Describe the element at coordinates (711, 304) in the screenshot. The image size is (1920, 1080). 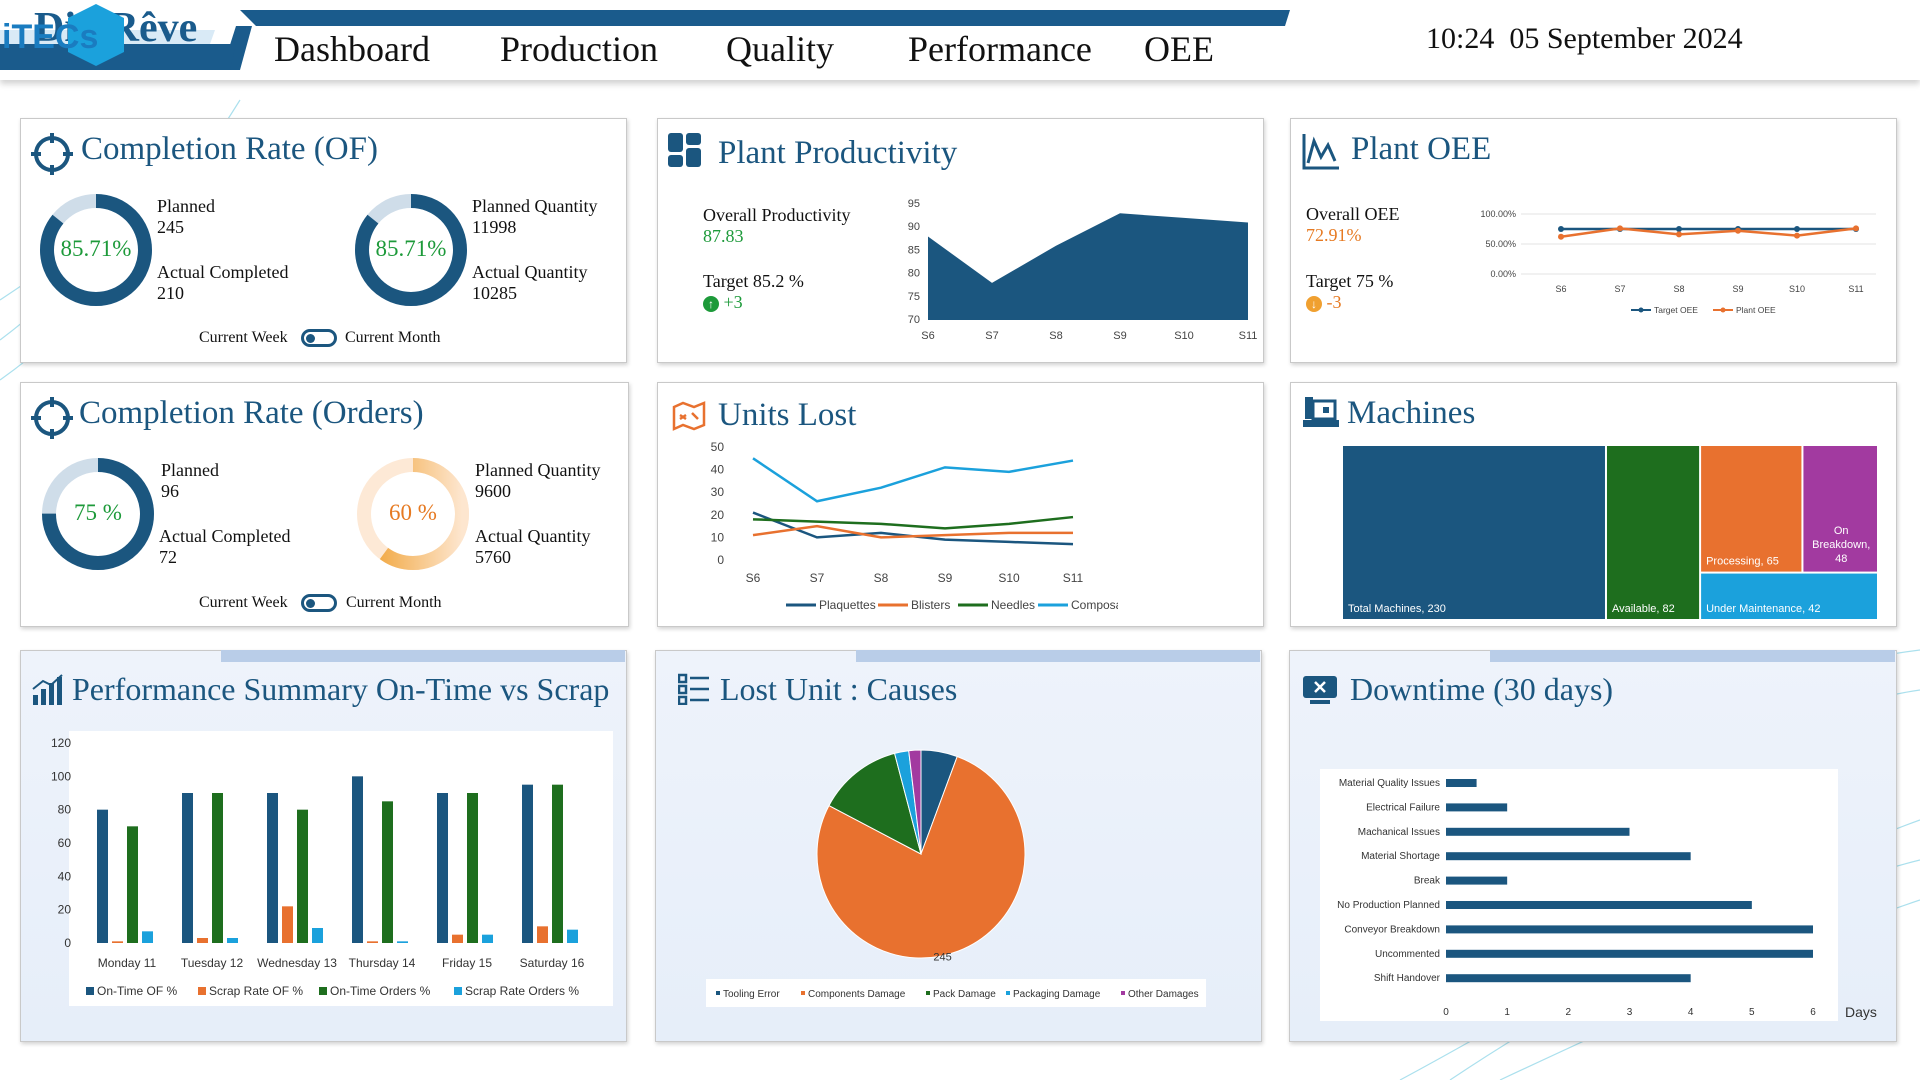
I see `arrow-up-icon: ↑` at that location.